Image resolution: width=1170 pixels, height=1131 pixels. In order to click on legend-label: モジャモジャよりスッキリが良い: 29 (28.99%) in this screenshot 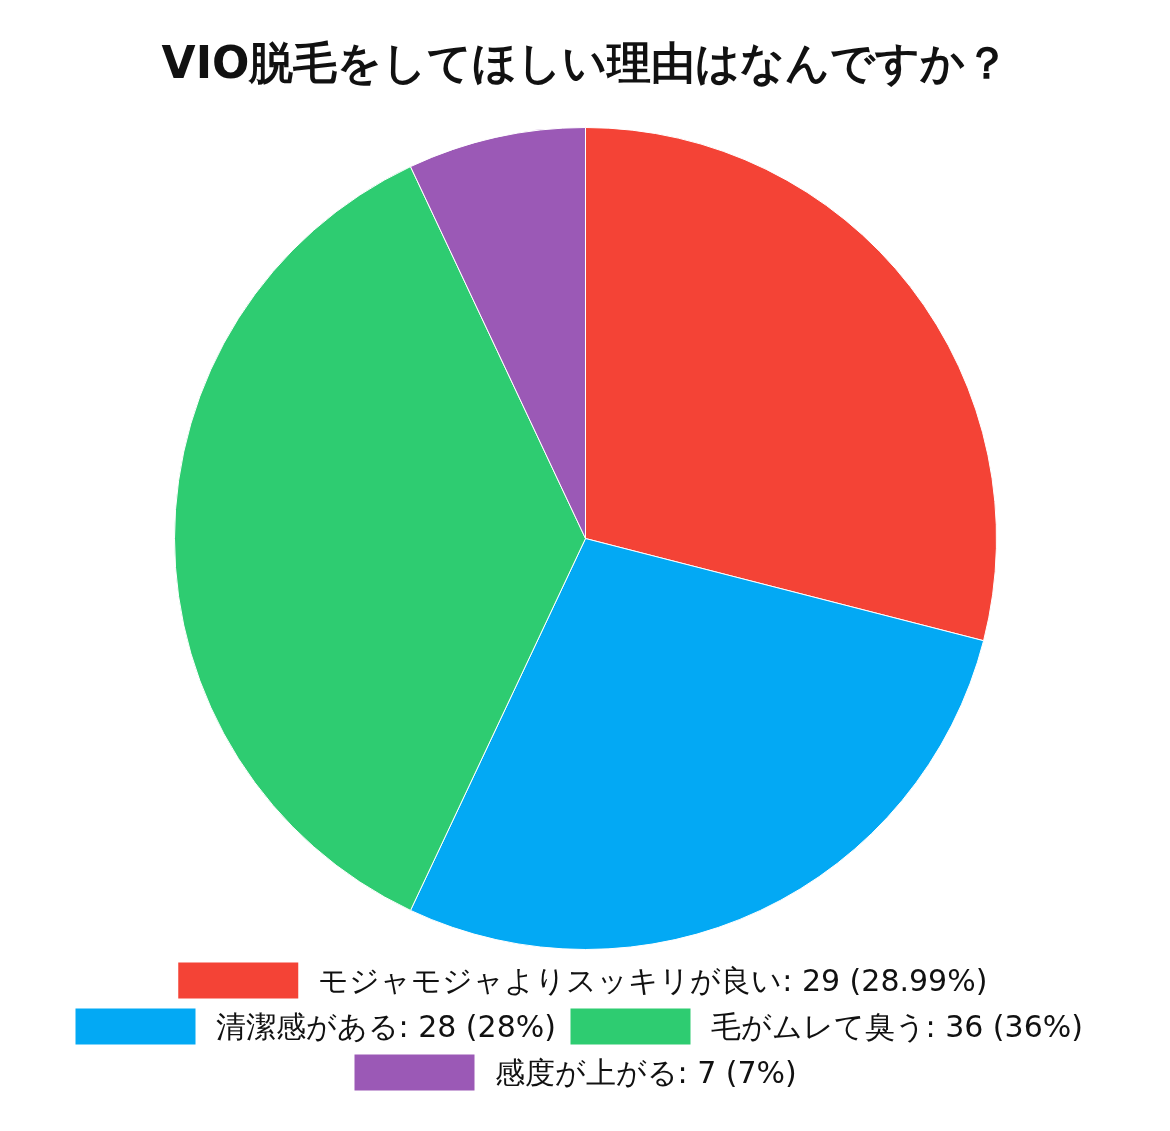, I will do `click(653, 980)`.